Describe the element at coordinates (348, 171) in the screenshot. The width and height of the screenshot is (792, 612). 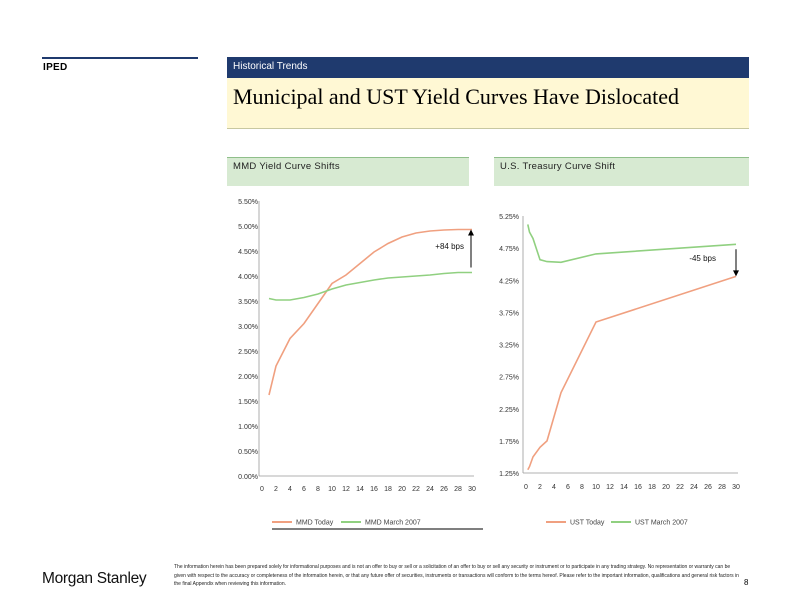
I see `mmd-panel-header` at that location.